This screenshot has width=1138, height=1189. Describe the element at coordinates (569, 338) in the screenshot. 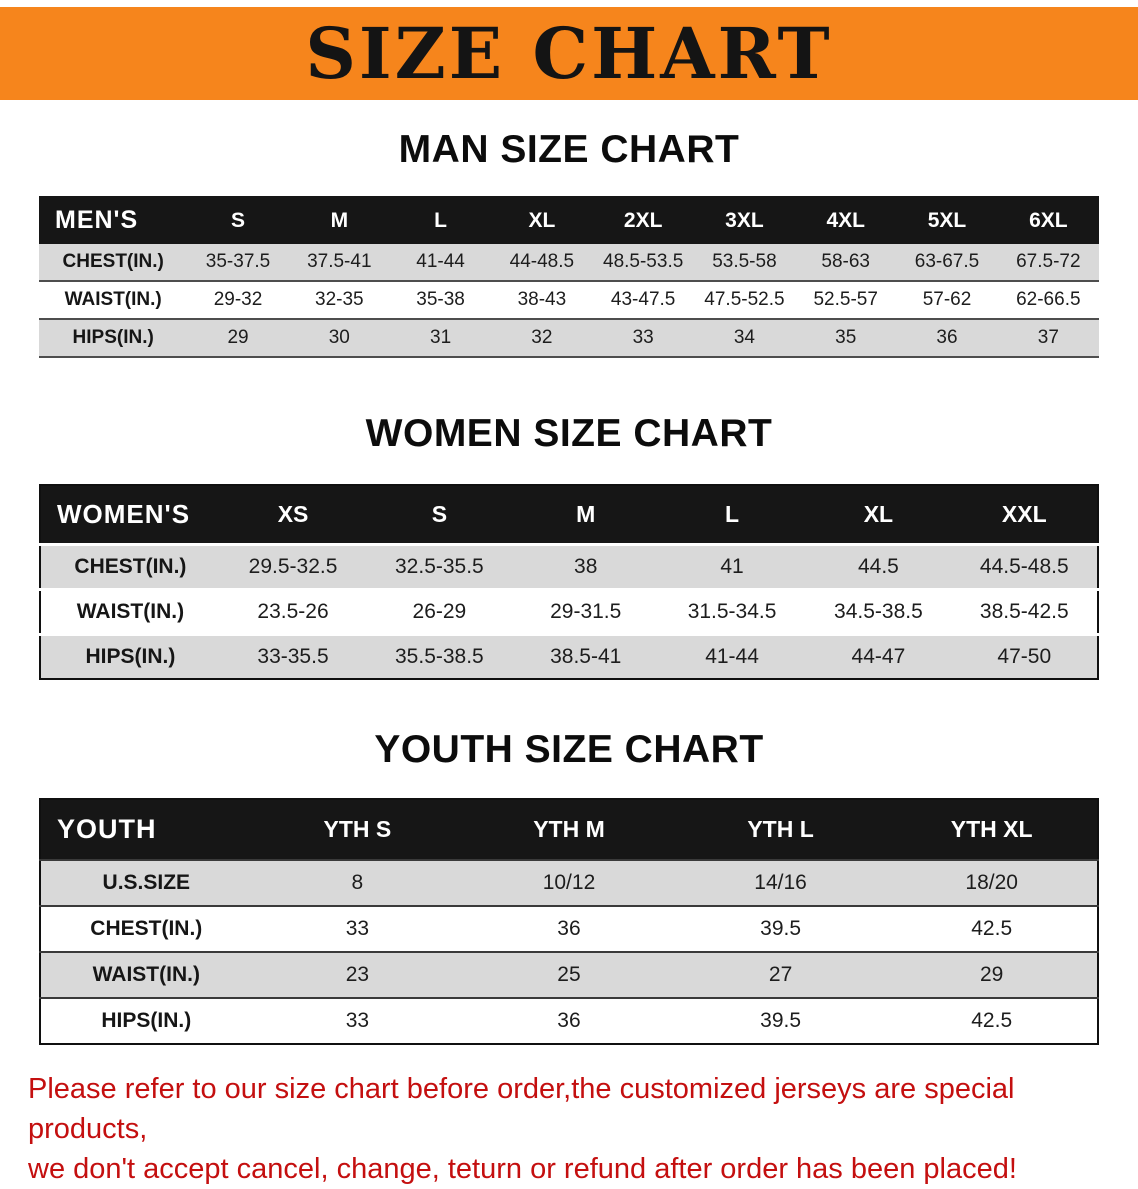

I see `measurement-row: HIPS(IN.) 29 30 31 32 33 34 35 36 37` at that location.